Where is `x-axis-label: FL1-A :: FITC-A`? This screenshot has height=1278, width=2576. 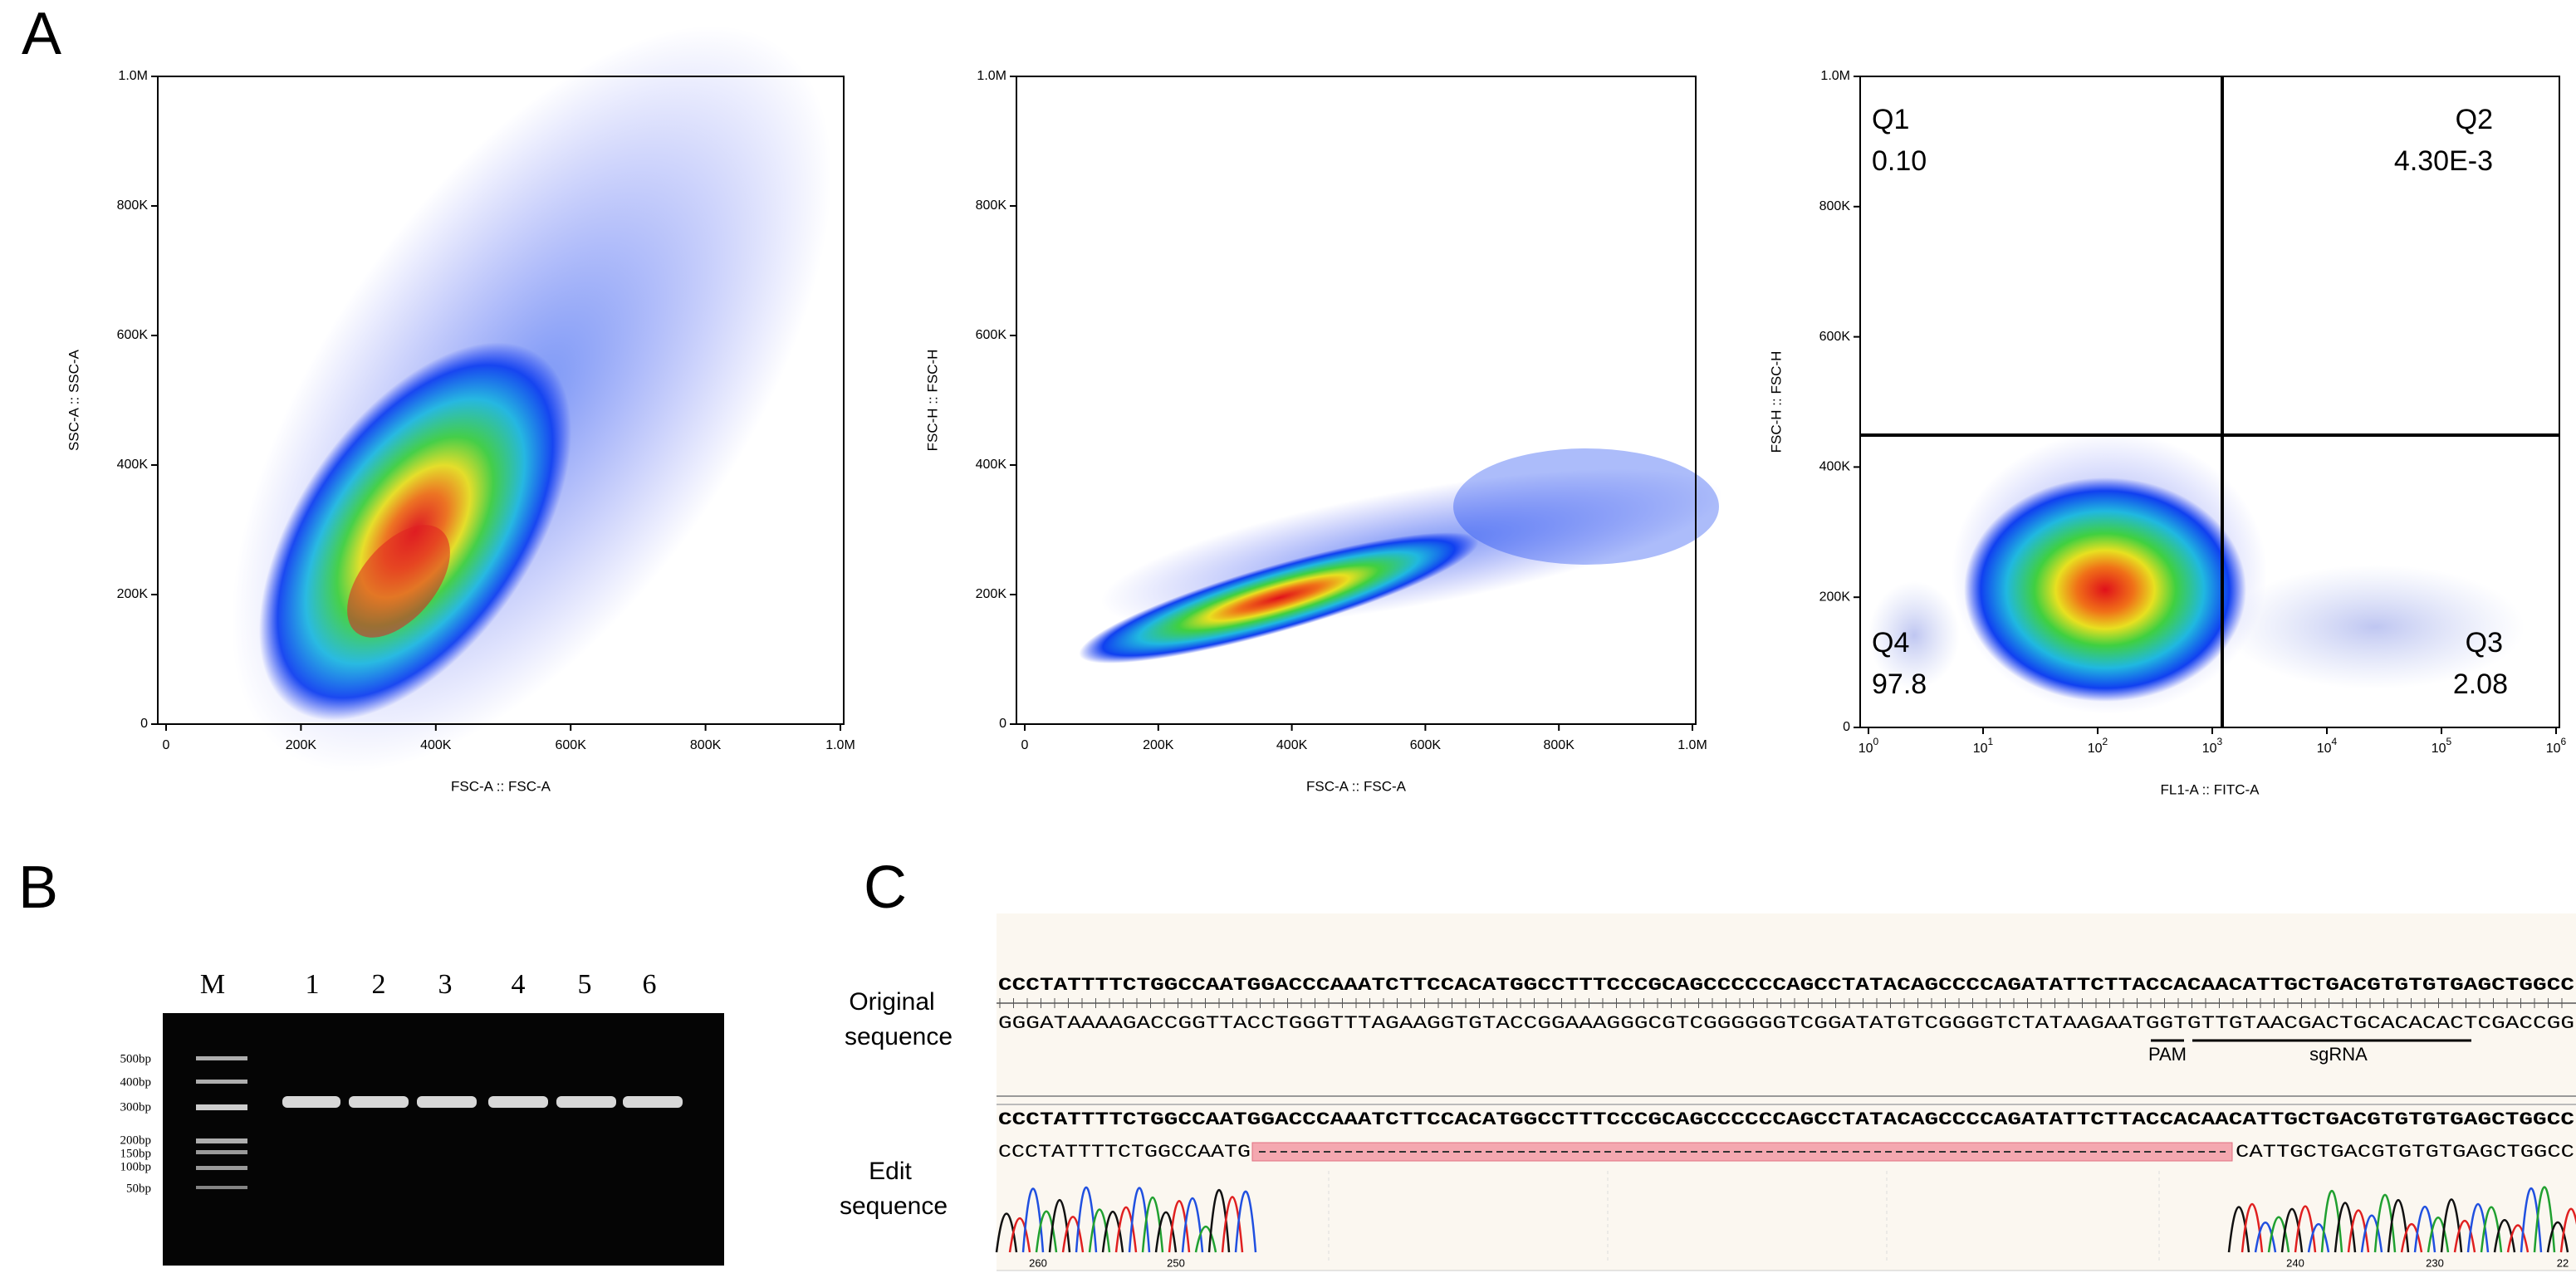 x-axis-label: FL1-A :: FITC-A is located at coordinates (2210, 789).